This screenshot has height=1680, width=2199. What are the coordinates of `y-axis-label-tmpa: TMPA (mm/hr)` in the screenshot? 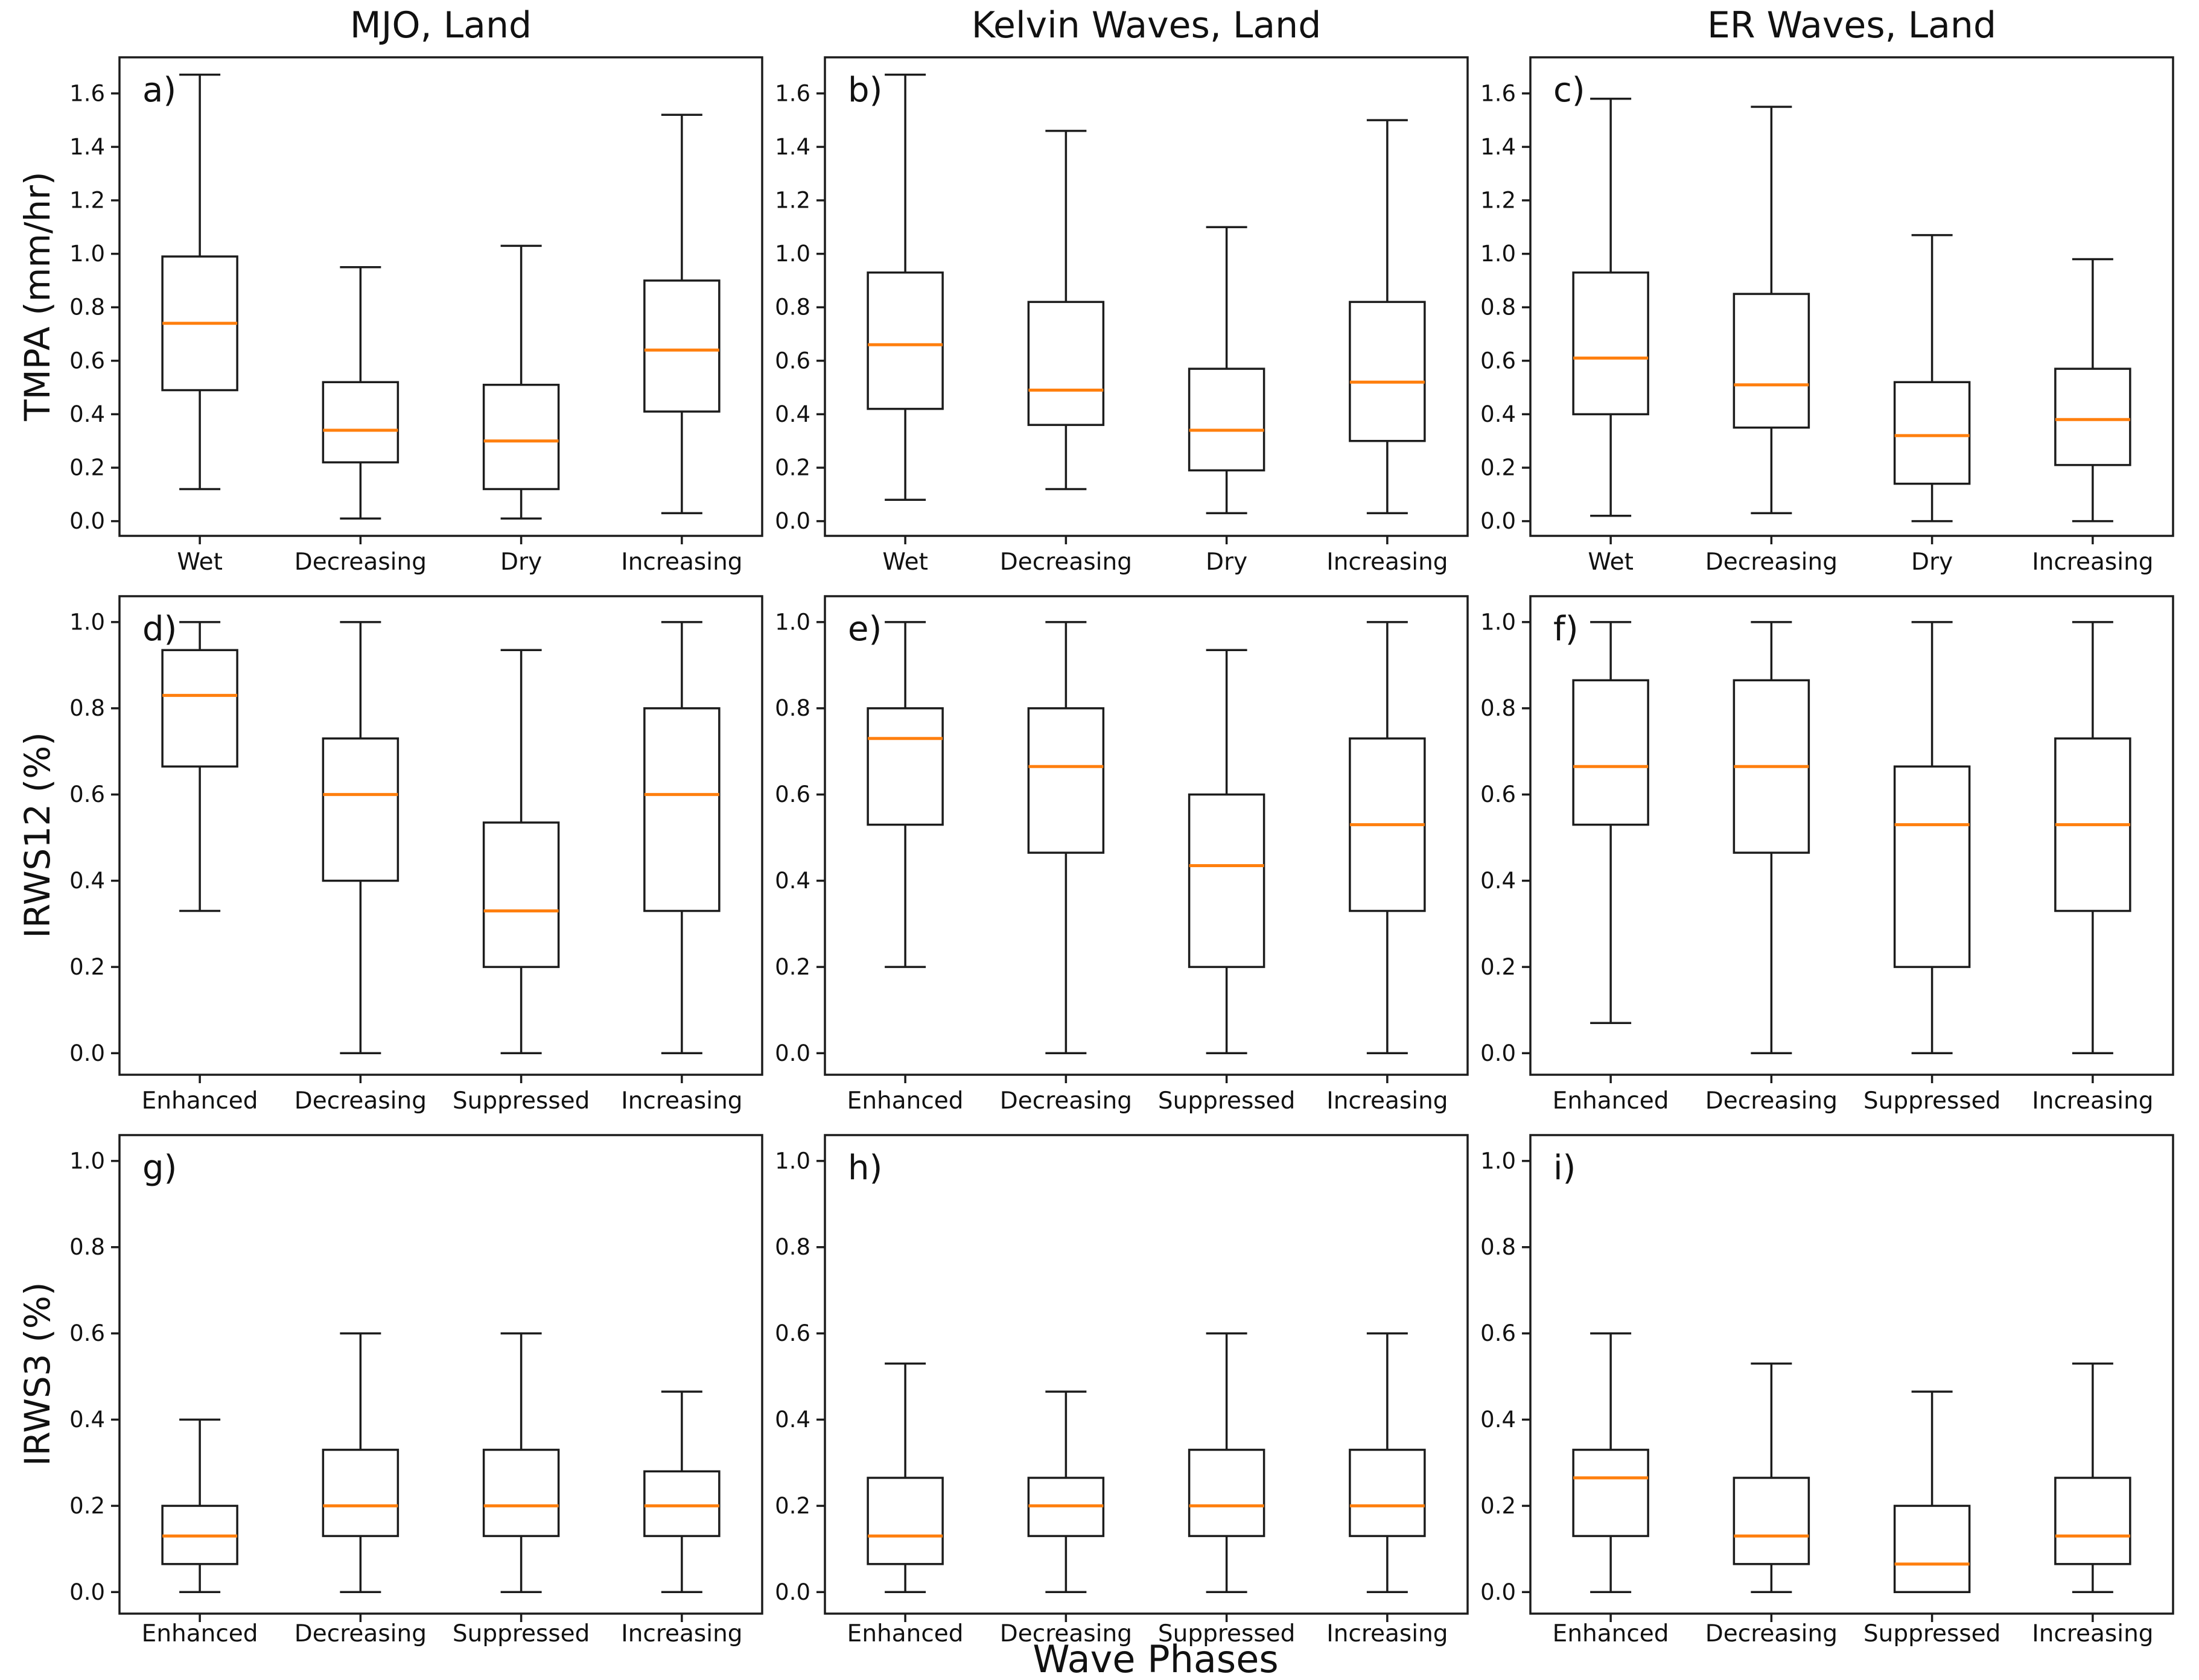 It's located at (37, 296).